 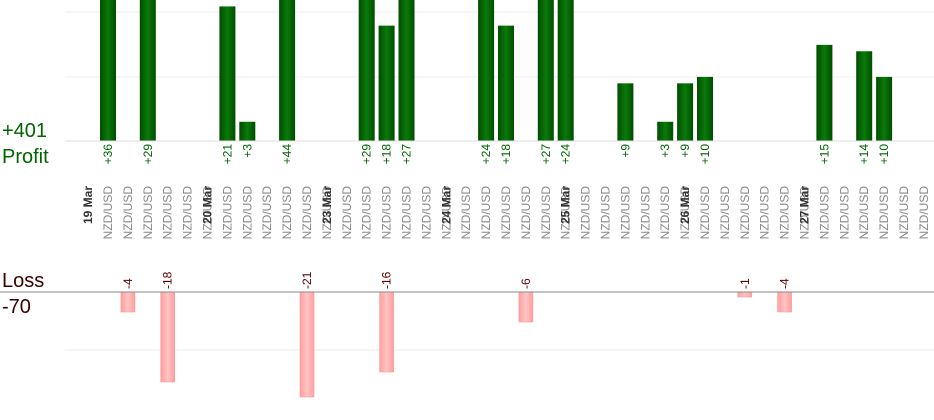 What do you see at coordinates (387, 280) in the screenshot?
I see `loss-bar-label: -16` at bounding box center [387, 280].